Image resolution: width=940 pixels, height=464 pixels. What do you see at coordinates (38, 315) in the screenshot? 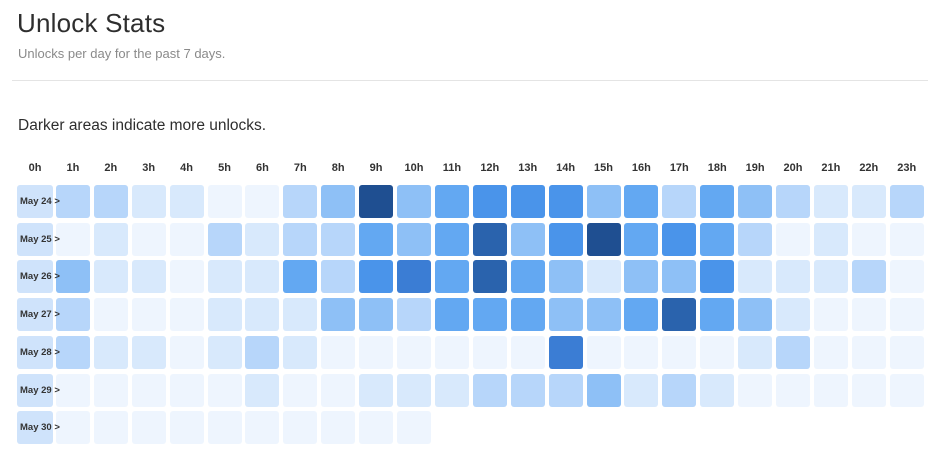
I see `day-row-label: May 27 >` at bounding box center [38, 315].